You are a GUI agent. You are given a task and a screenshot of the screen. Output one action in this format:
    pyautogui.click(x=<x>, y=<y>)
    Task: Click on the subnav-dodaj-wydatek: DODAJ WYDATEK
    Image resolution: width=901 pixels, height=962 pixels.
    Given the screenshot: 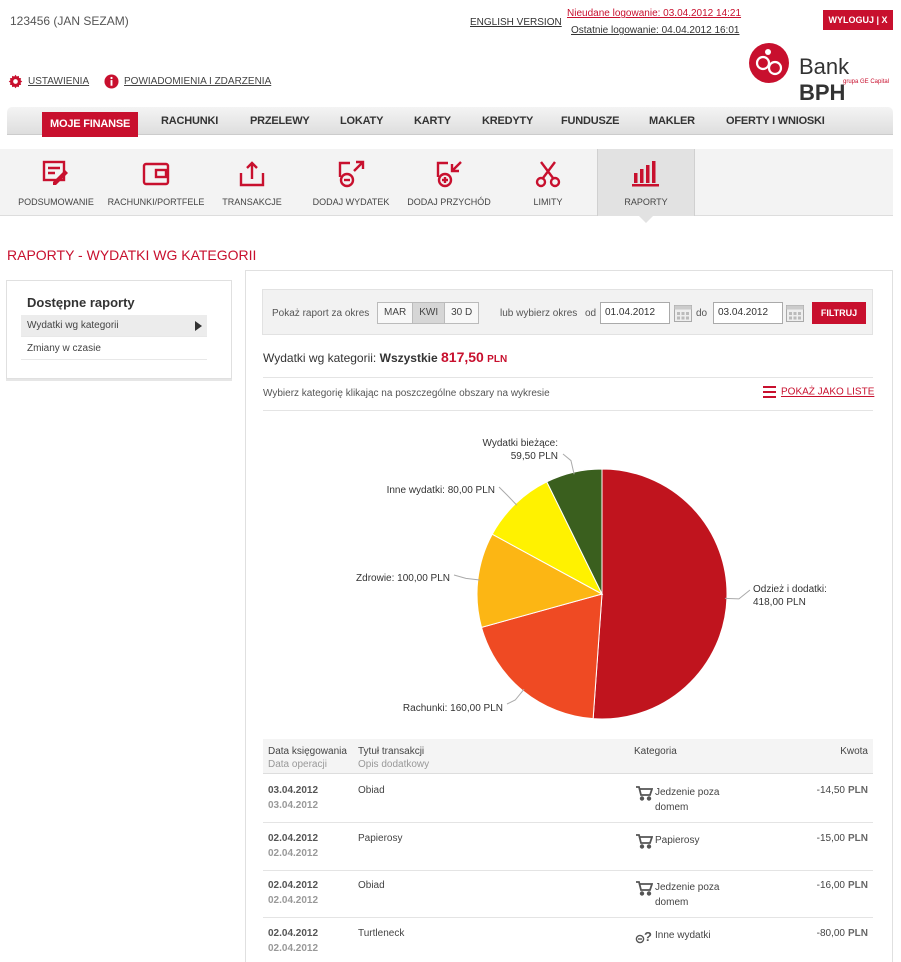 What is the action you would take?
    pyautogui.click(x=351, y=182)
    